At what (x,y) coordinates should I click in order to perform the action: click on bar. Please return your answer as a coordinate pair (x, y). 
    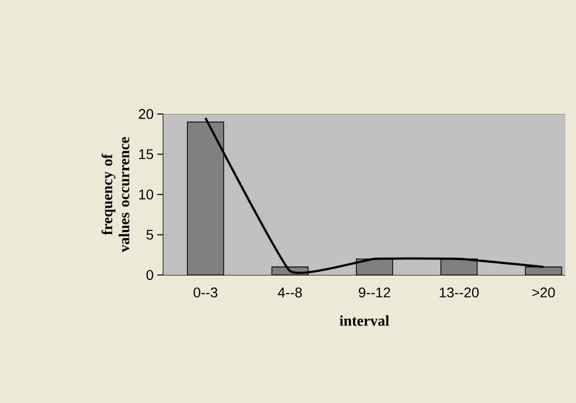
    Looking at the image, I should click on (205, 198).